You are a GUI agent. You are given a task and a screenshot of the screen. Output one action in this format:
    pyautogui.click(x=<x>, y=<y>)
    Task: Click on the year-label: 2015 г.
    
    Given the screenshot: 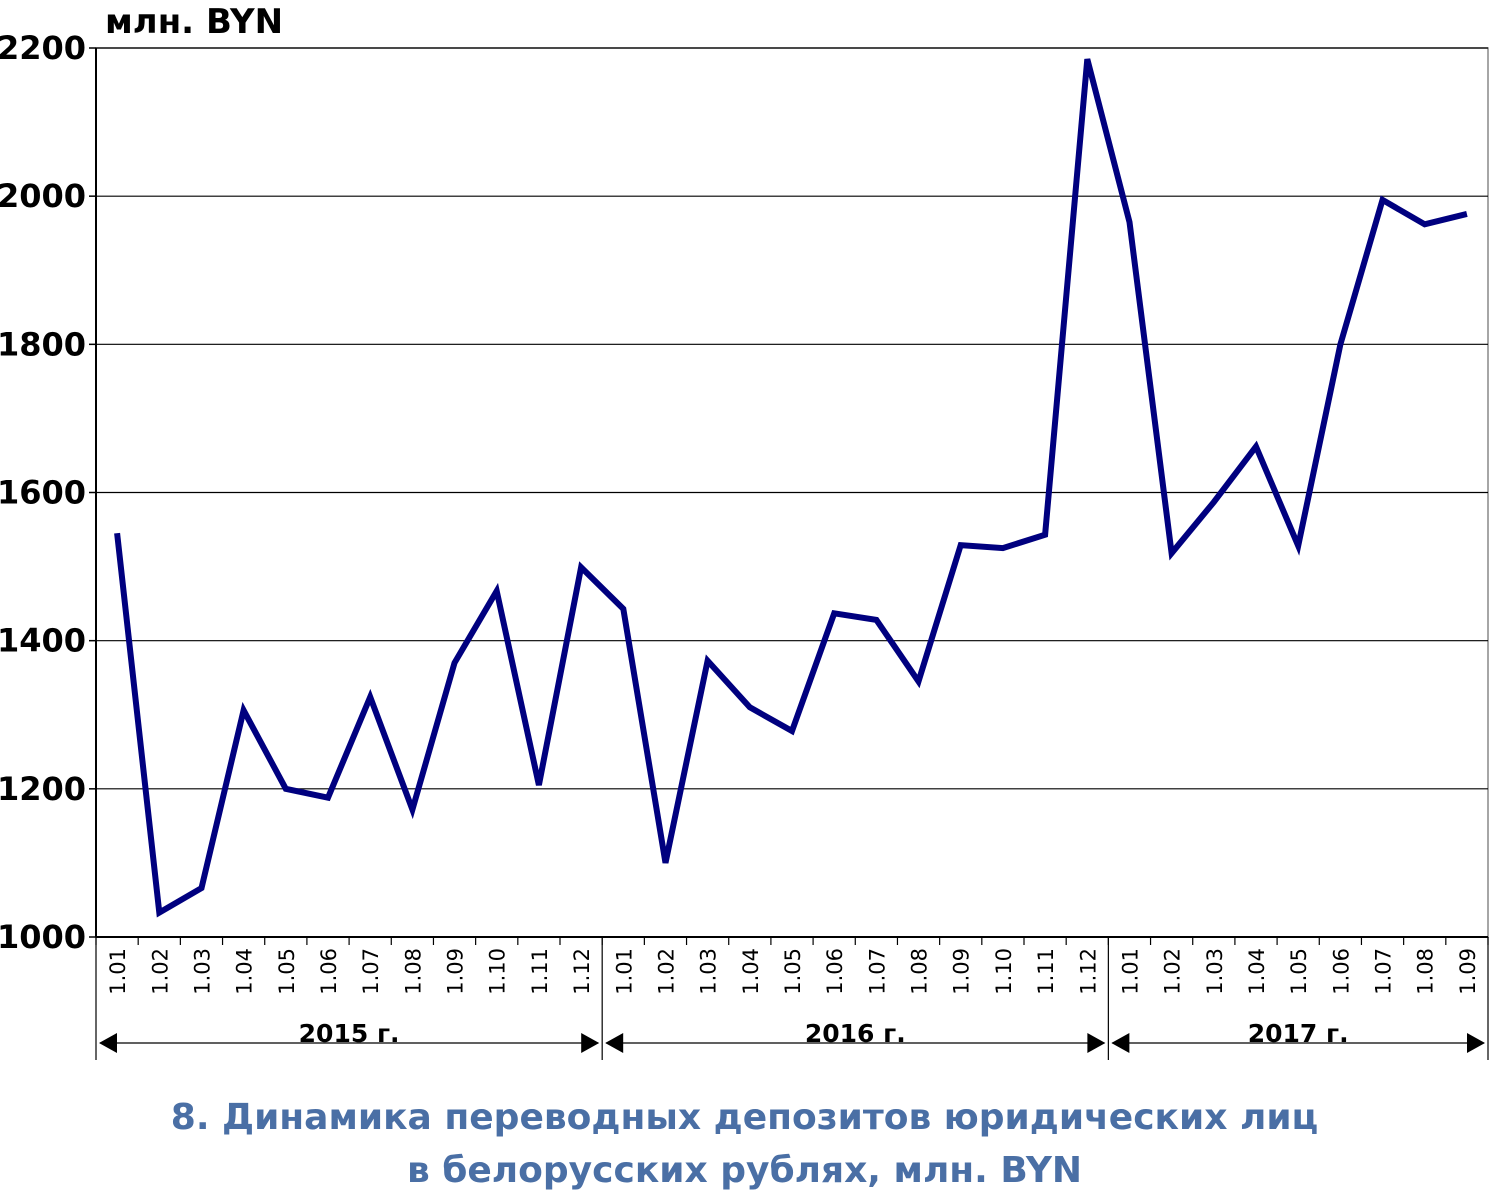 What is the action you would take?
    pyautogui.click(x=349, y=1033)
    